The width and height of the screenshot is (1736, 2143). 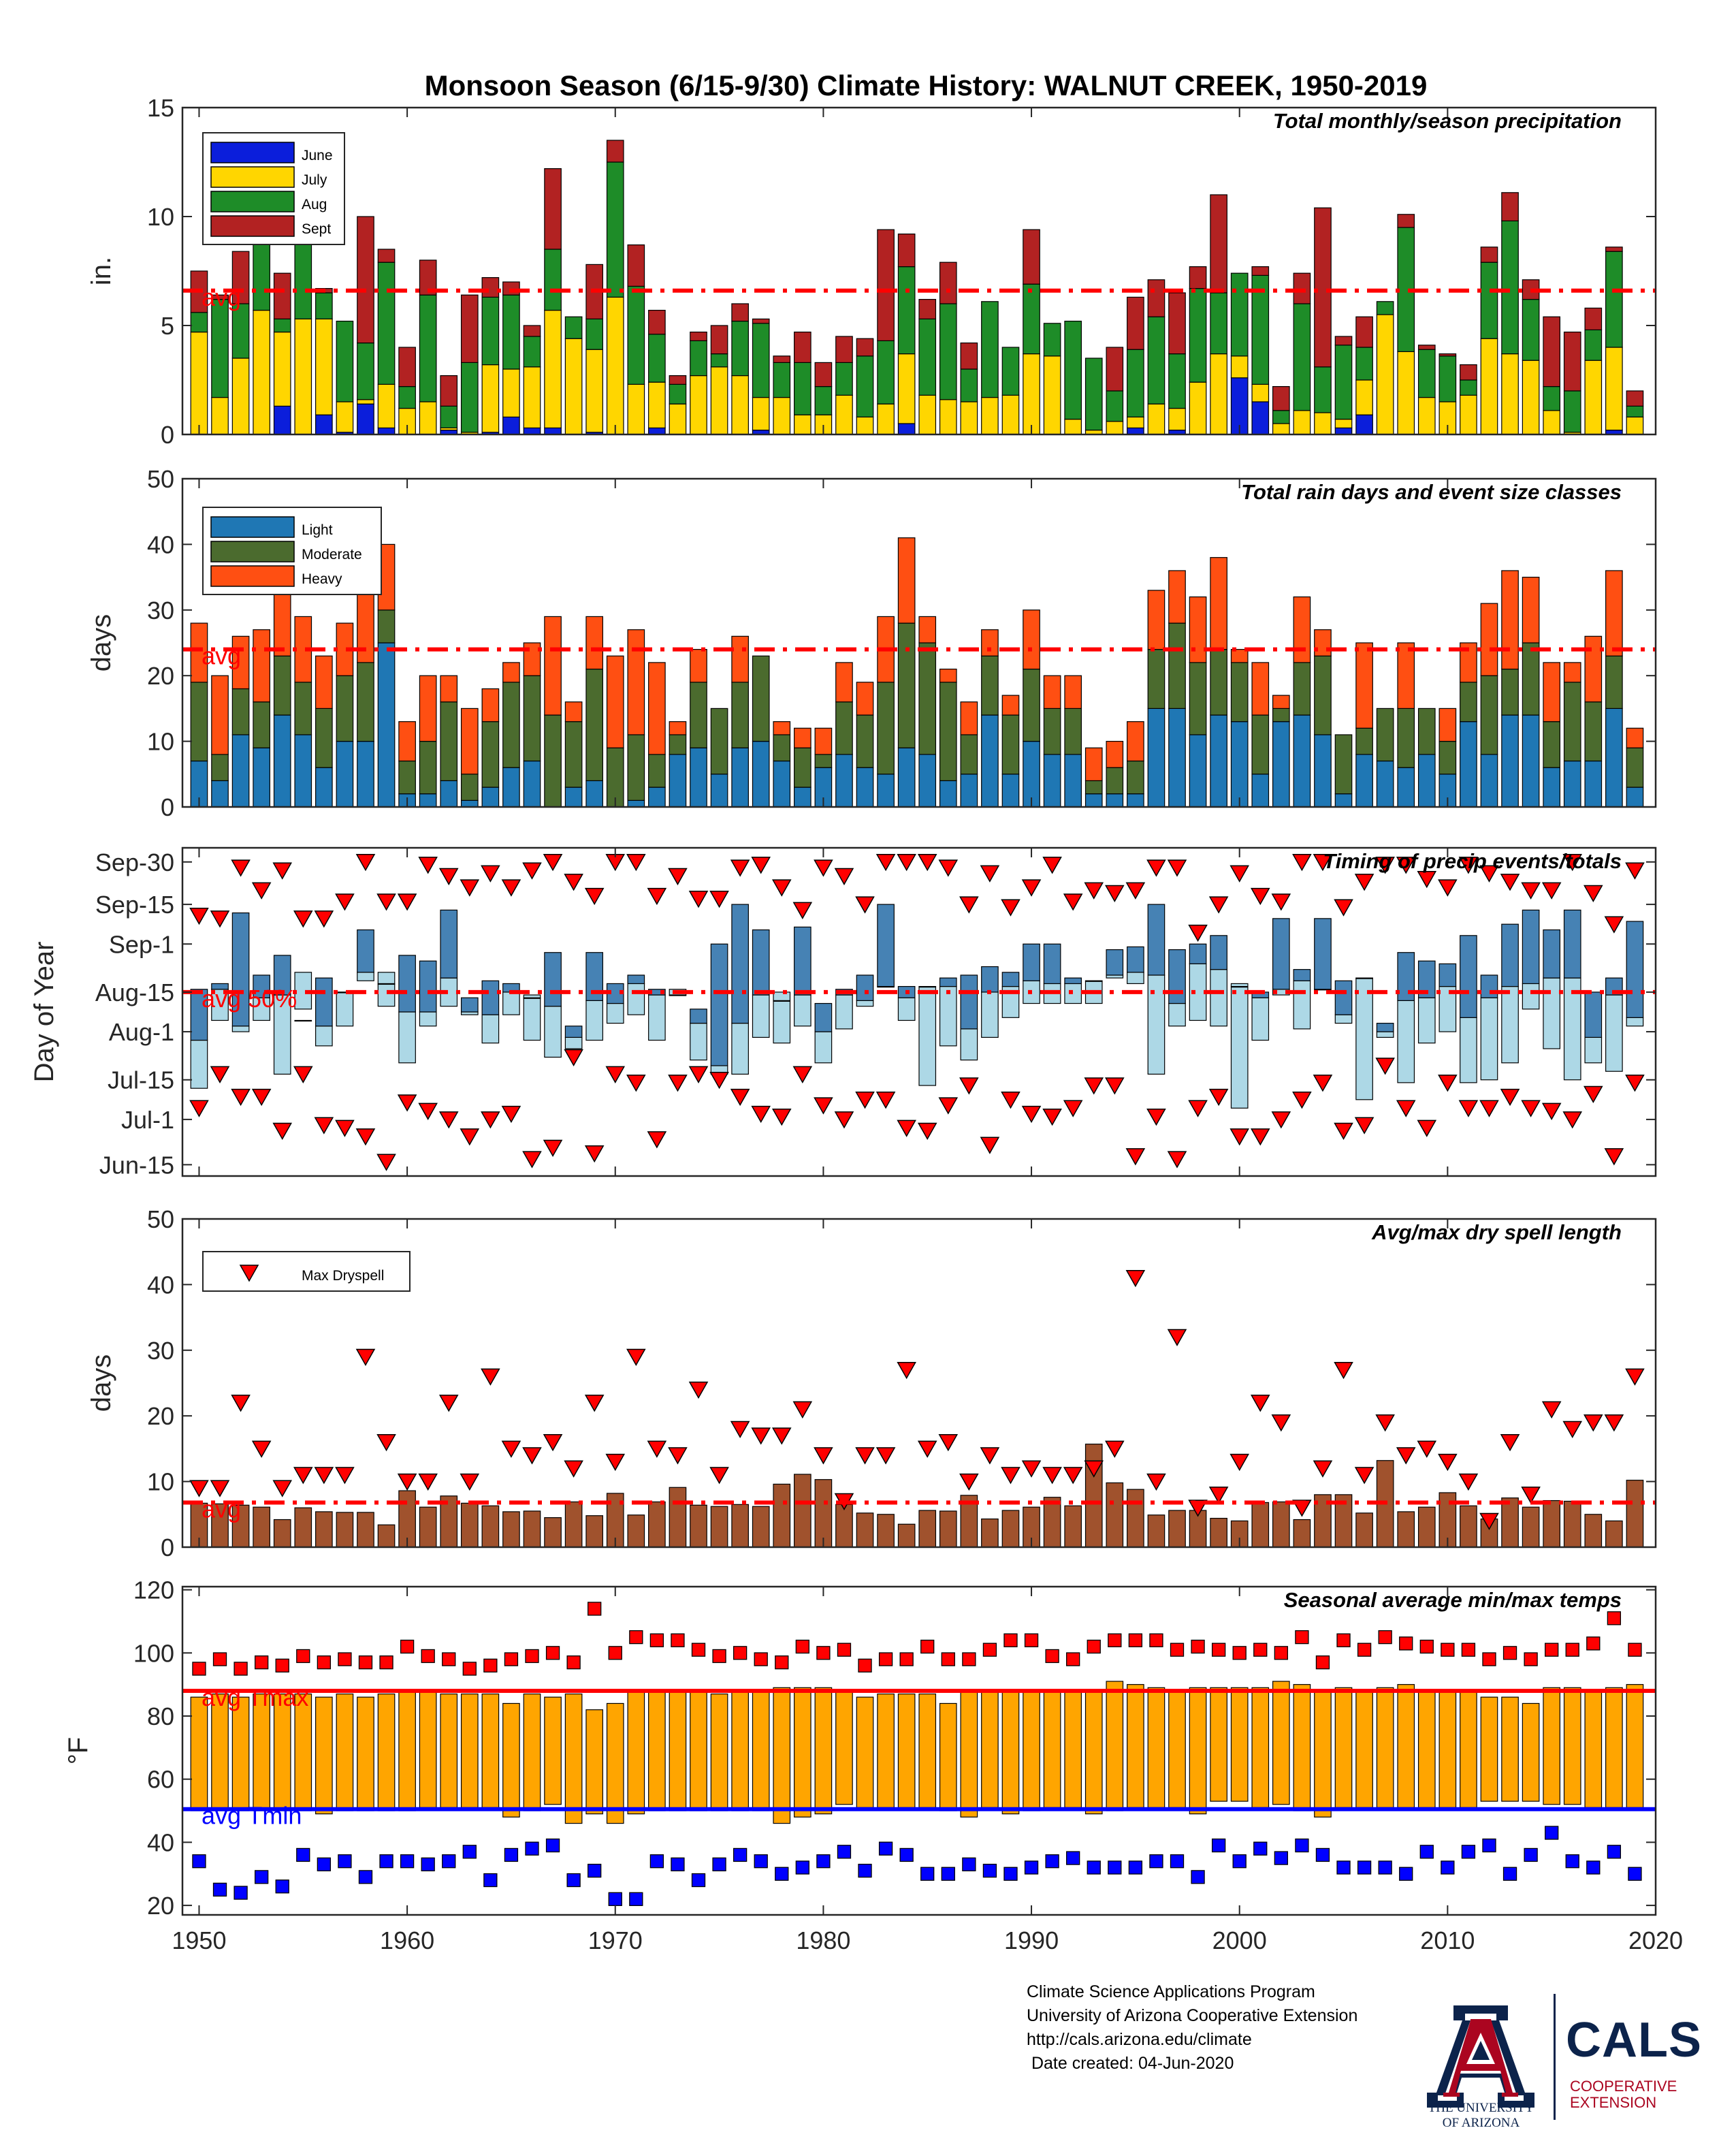 I want to click on y-tick-label: 10, so click(x=160, y=217).